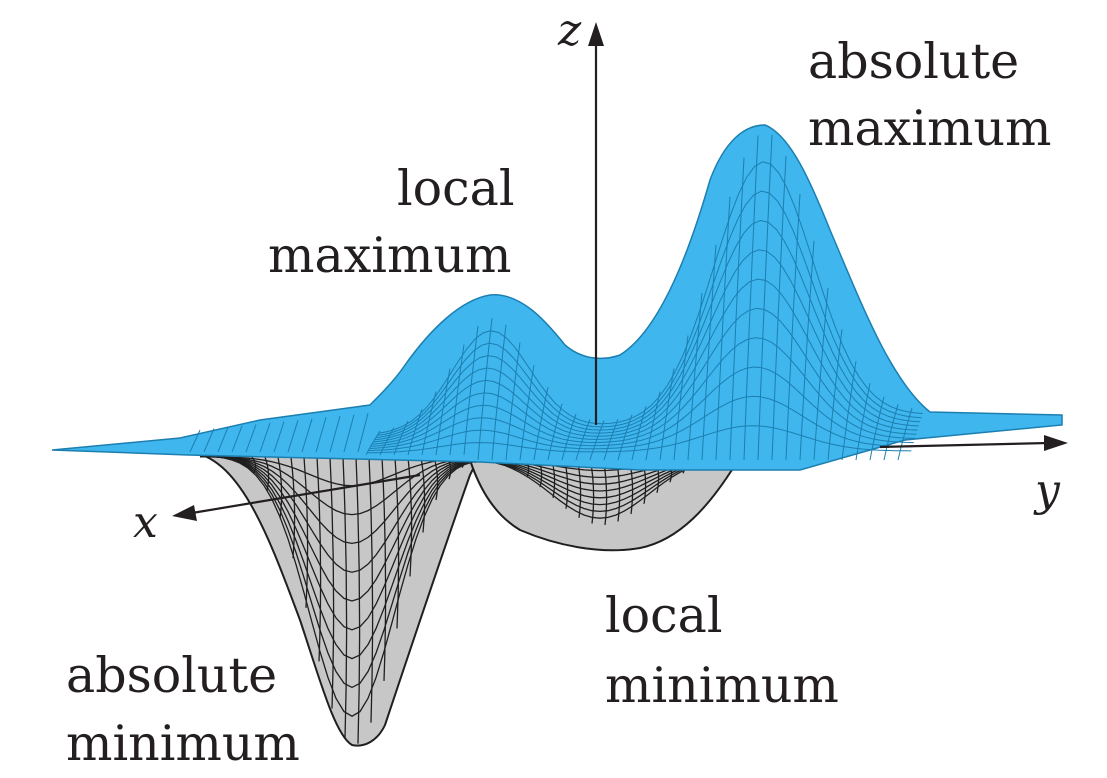 The width and height of the screenshot is (1107, 778). Describe the element at coordinates (569, 30) in the screenshot. I see `z-axis-label: z` at that location.